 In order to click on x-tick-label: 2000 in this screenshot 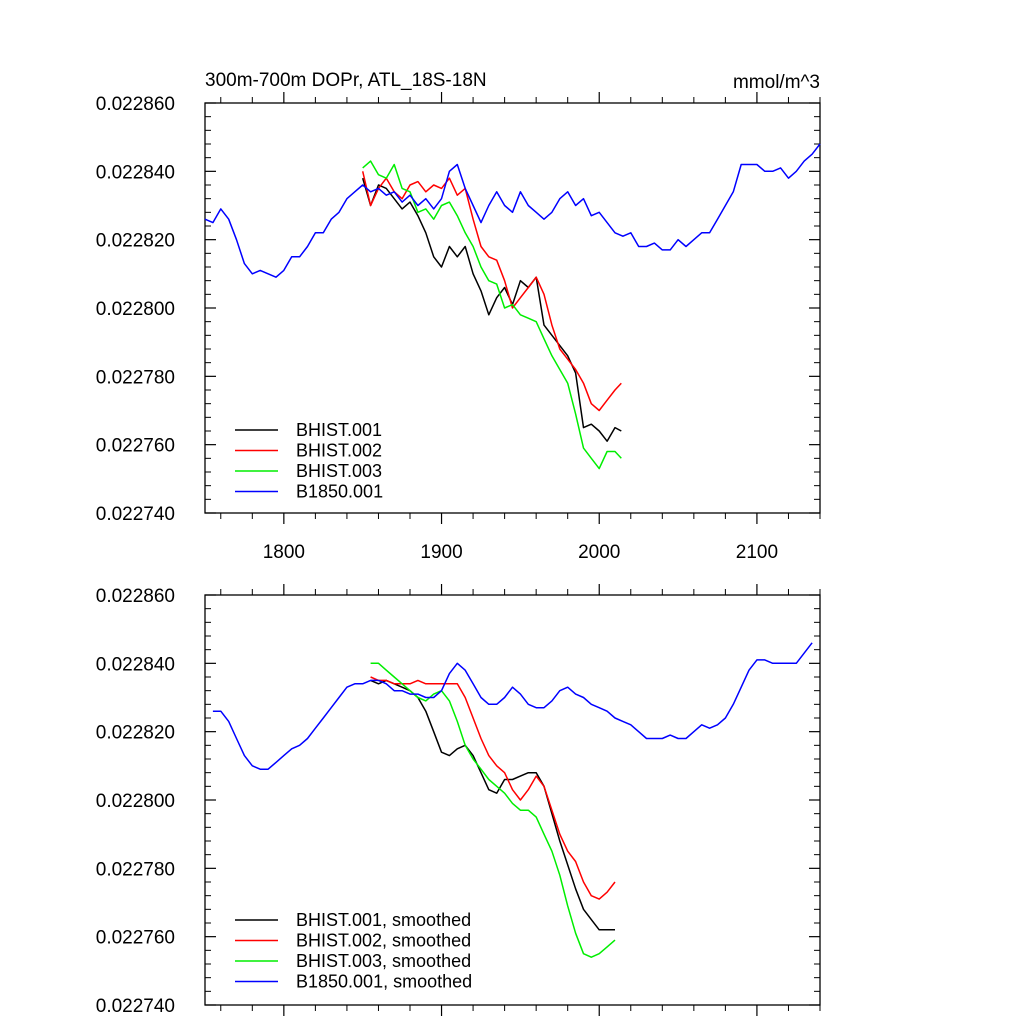, I will do `click(599, 552)`.